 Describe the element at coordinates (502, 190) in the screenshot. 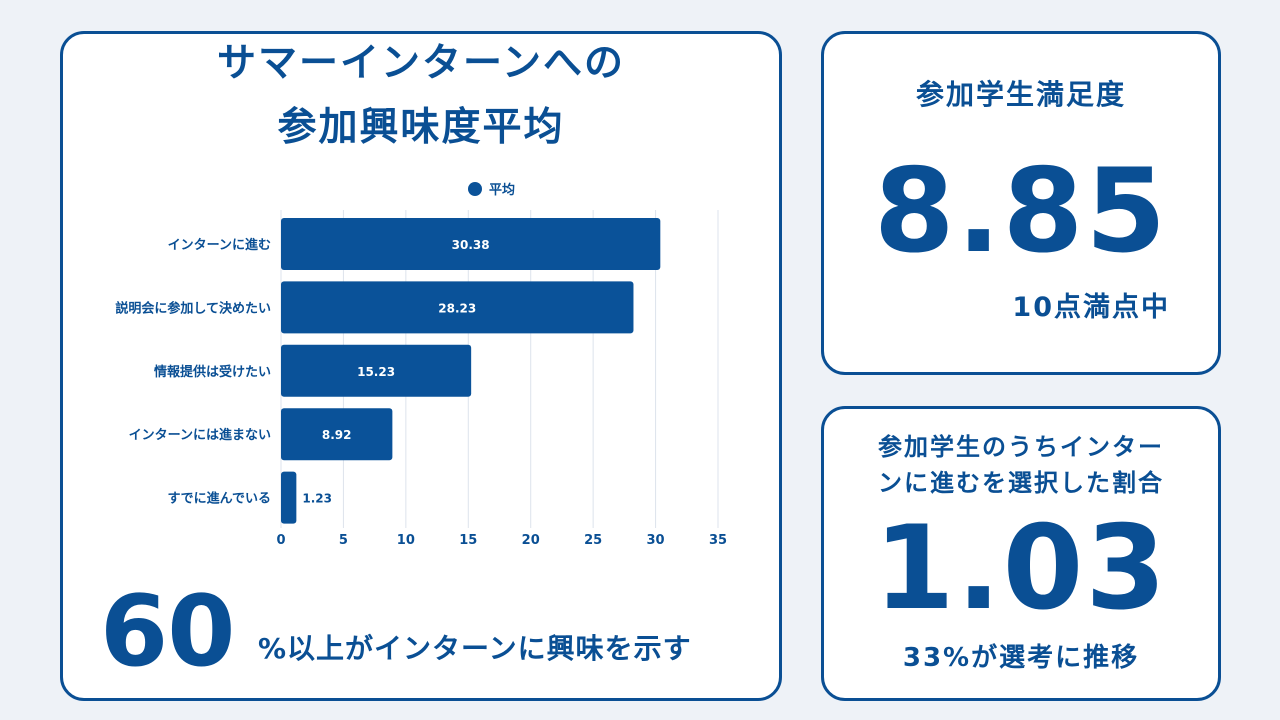

I see `legend-label: 平均` at that location.